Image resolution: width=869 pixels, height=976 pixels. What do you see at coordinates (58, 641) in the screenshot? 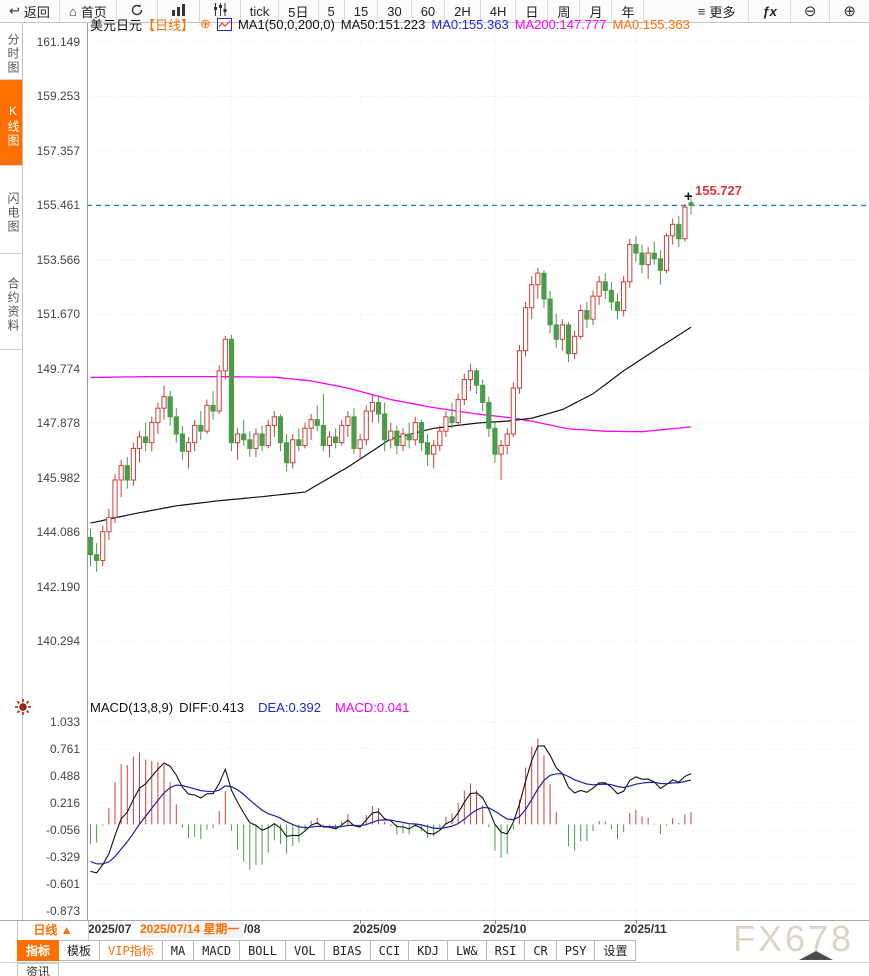
I see `price-axis-label: 140.294` at bounding box center [58, 641].